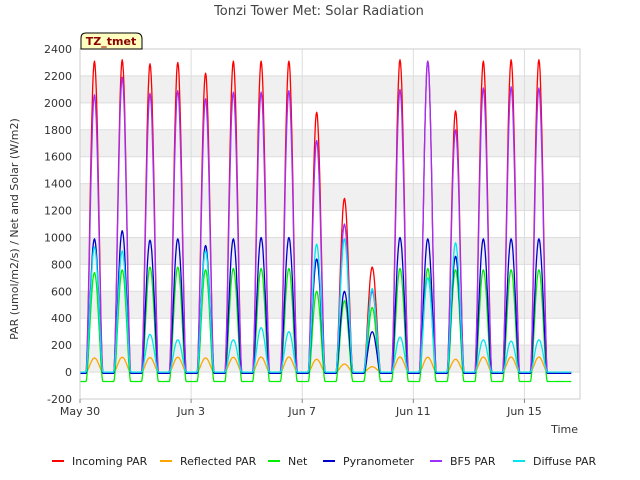  Describe the element at coordinates (58, 211) in the screenshot. I see `y-tick-label: 1200` at that location.